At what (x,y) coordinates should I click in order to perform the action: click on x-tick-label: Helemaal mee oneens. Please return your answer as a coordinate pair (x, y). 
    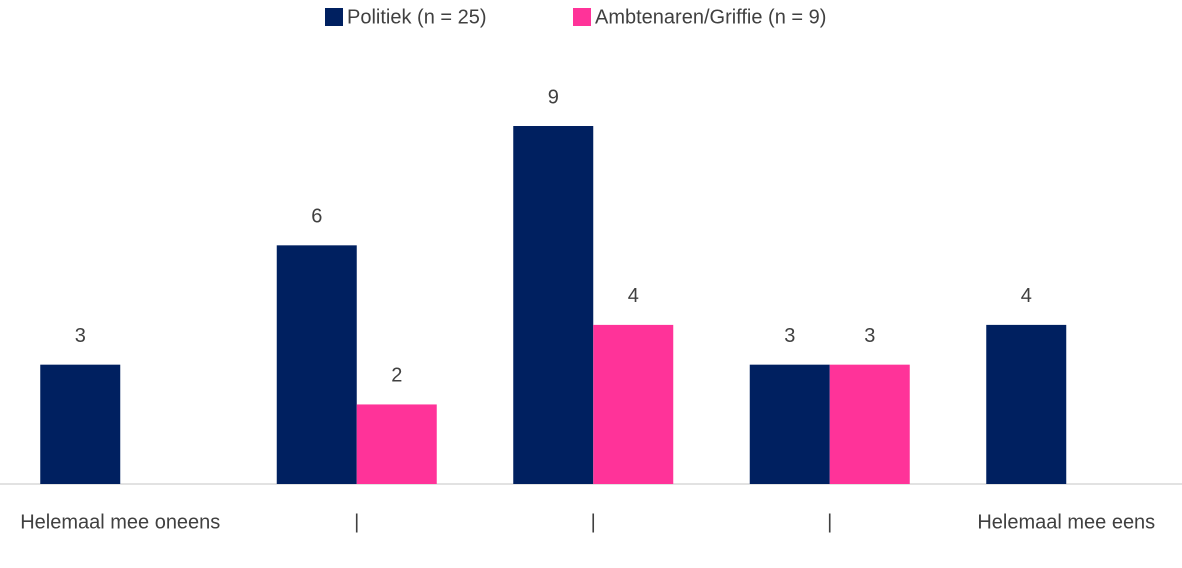
    Looking at the image, I should click on (120, 522).